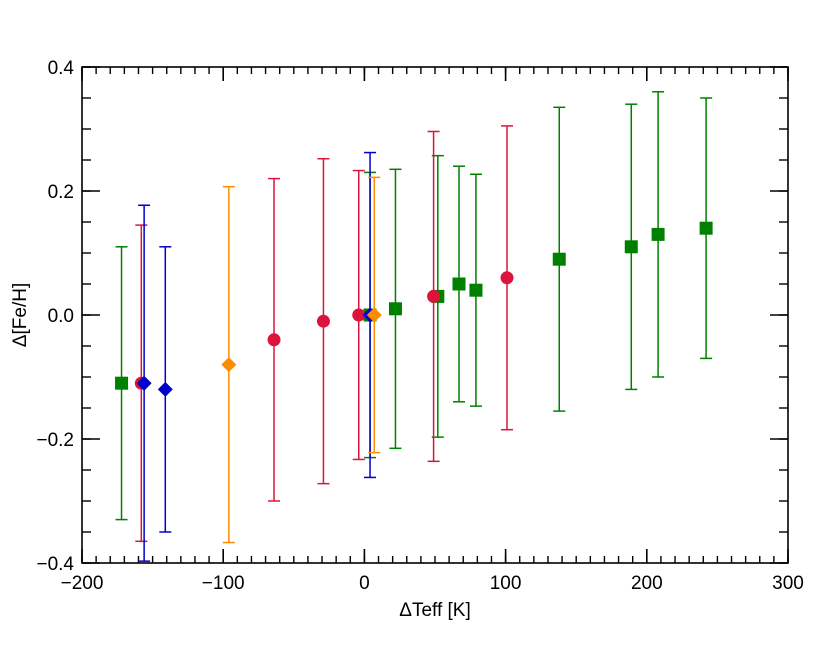  I want to click on y-tick-label: 0.0, so click(61, 316).